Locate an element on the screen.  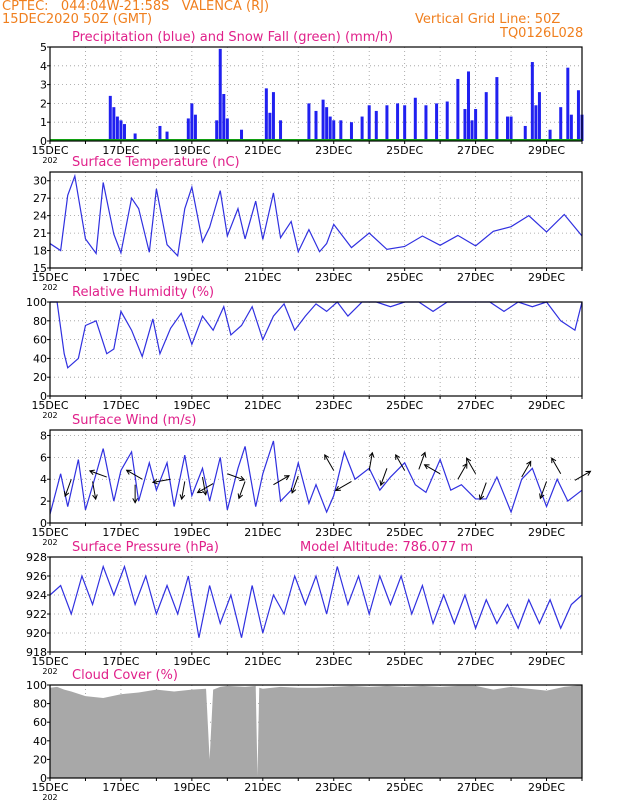
pressure-title: Surface Pressure (hPa) is located at coordinates (145, 547).